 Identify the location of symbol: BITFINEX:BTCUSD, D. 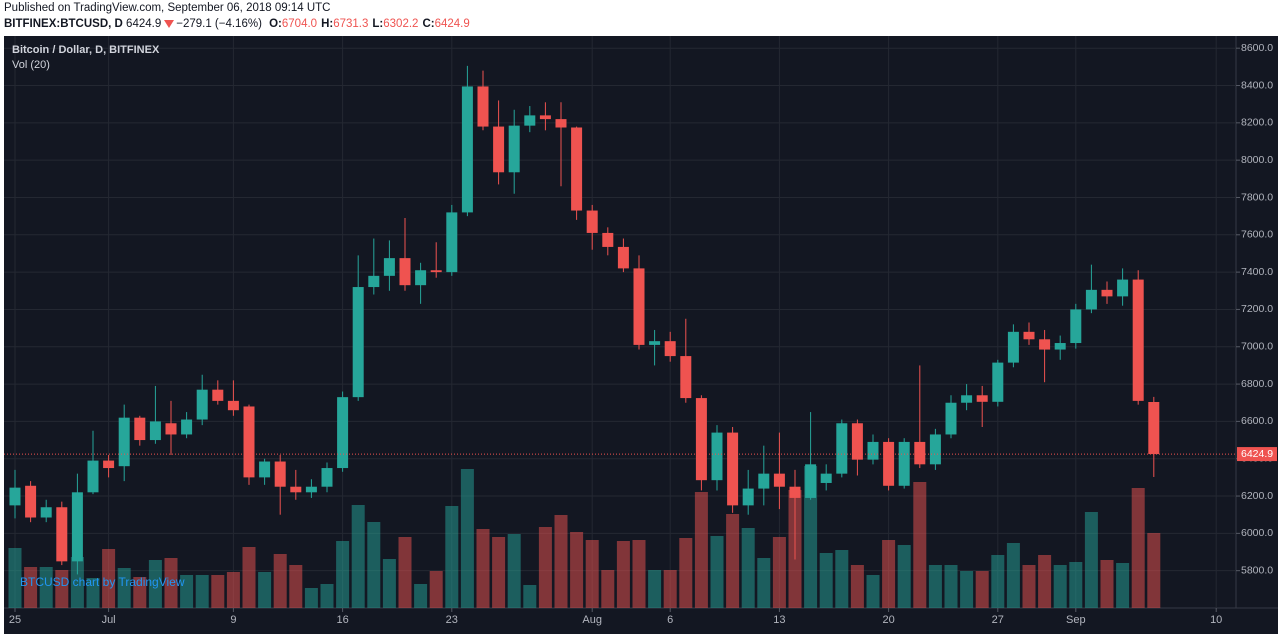
(63, 24).